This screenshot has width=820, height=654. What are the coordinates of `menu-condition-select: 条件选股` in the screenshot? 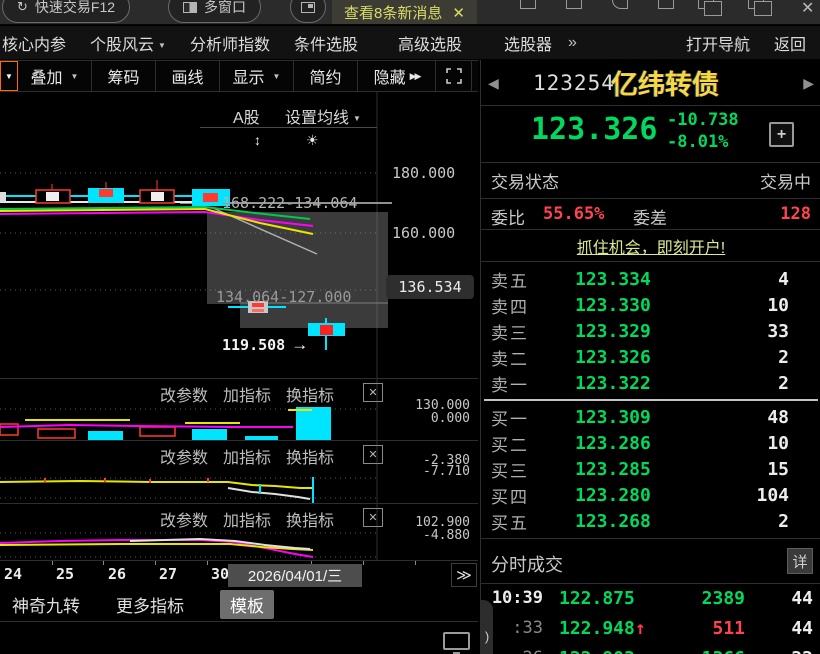 It's located at (325, 45).